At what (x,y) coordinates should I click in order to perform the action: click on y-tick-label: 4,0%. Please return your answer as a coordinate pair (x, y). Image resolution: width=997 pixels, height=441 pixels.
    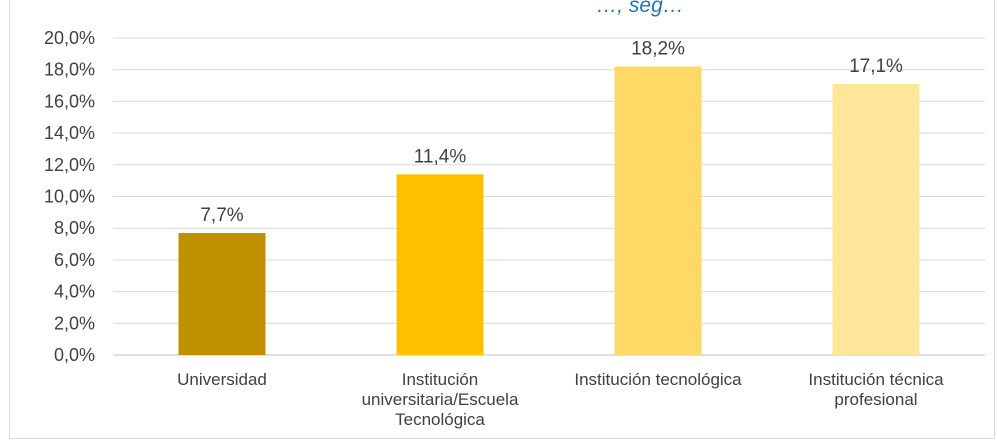
    Looking at the image, I should click on (74, 292).